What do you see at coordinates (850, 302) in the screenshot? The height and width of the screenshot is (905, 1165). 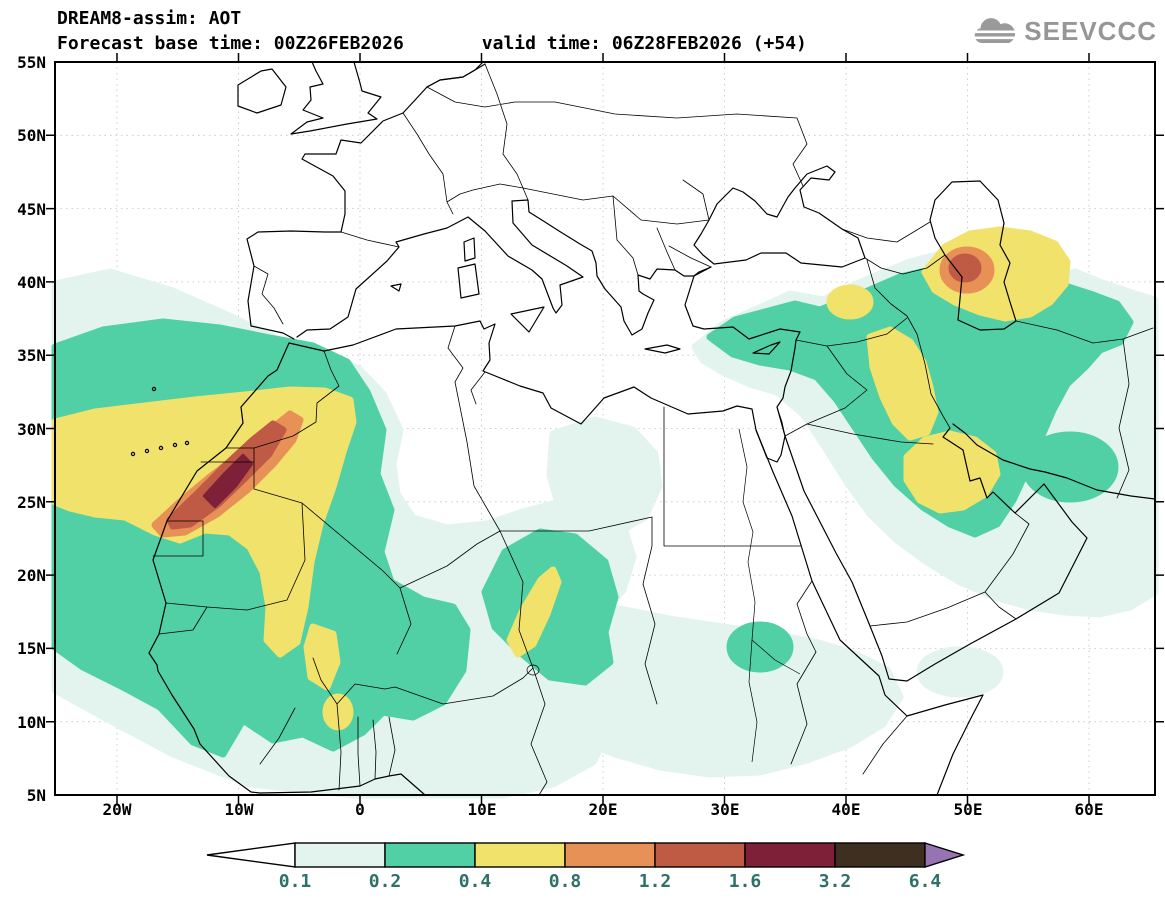 I see `aot-0.4-armenia` at bounding box center [850, 302].